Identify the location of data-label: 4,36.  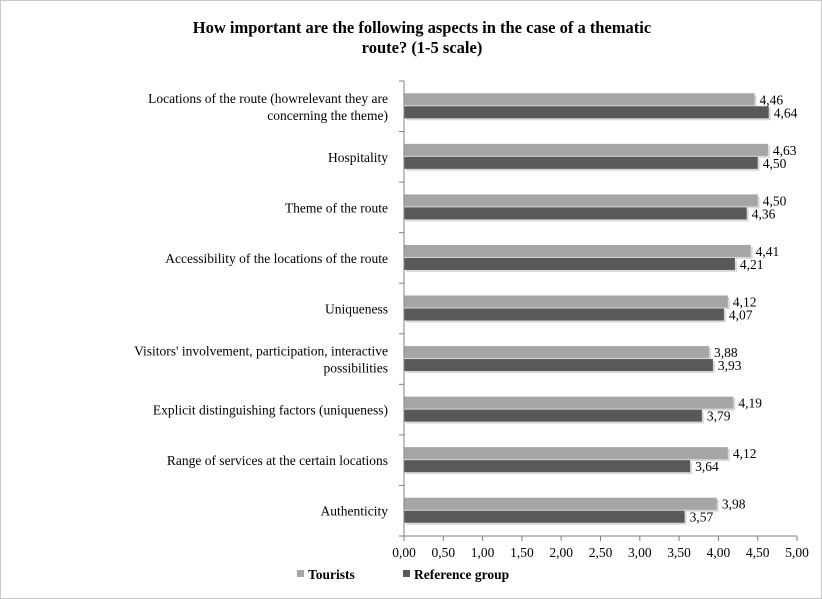
(764, 213).